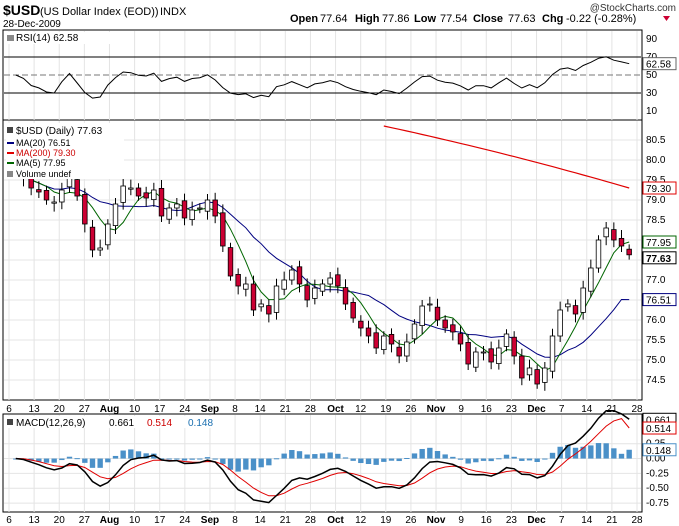 This screenshot has width=679, height=526. I want to click on x-tick-label: 23, so click(512, 520).